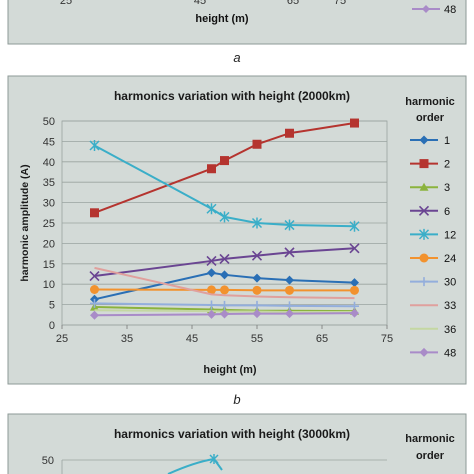 Image resolution: width=474 pixels, height=474 pixels. What do you see at coordinates (433, 234) in the screenshot?
I see `legend-item-12: 12` at bounding box center [433, 234].